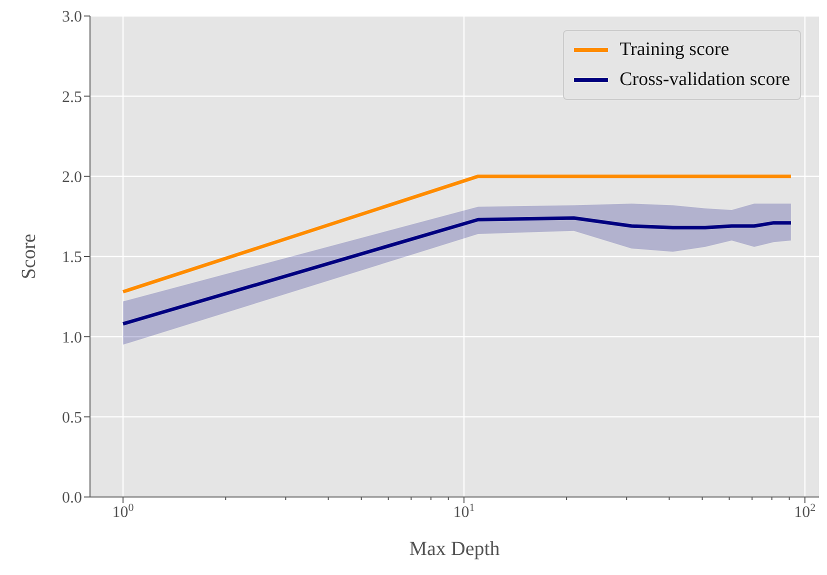 This screenshot has width=827, height=575. Describe the element at coordinates (72, 97) in the screenshot. I see `y-tick-label: 2.5` at that location.